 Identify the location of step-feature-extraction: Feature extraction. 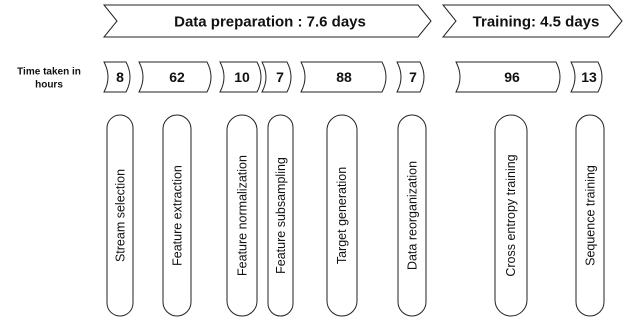
(177, 215).